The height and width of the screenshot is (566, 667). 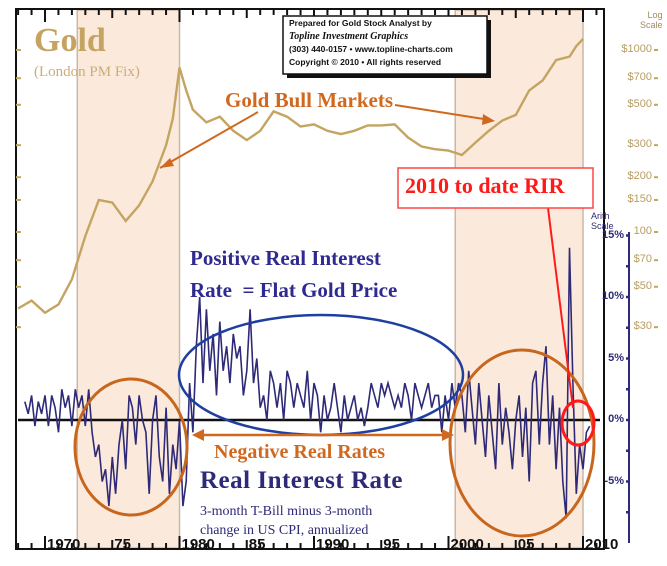 What do you see at coordinates (642, 285) in the screenshot?
I see `gold-y-tick-label: $50` at bounding box center [642, 285].